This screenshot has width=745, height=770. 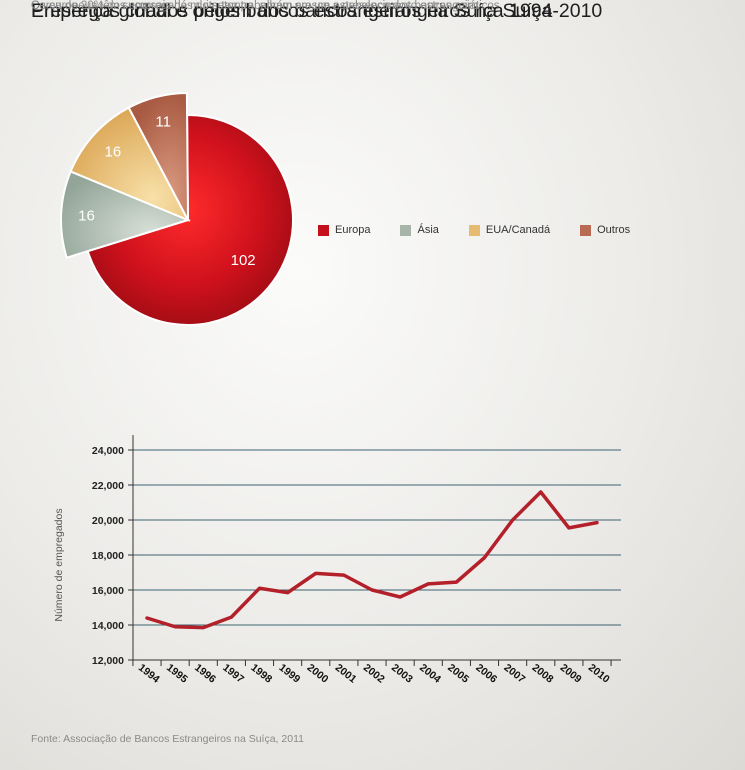 I want to click on y-tick-label: 14,000, so click(x=108, y=626).